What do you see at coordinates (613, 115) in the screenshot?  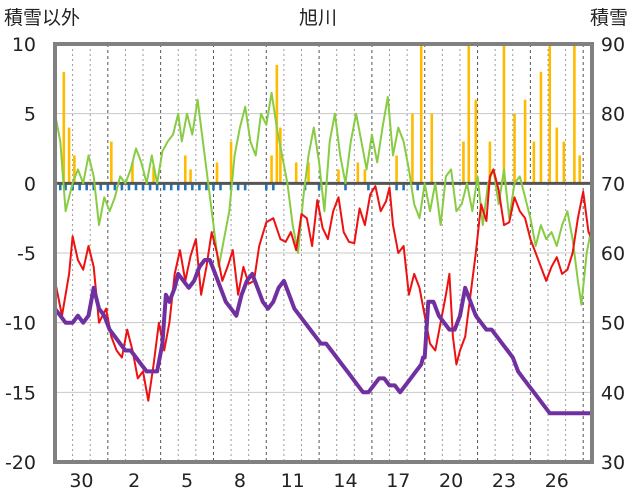 I see `y-right-tick-label: 80` at bounding box center [613, 115].